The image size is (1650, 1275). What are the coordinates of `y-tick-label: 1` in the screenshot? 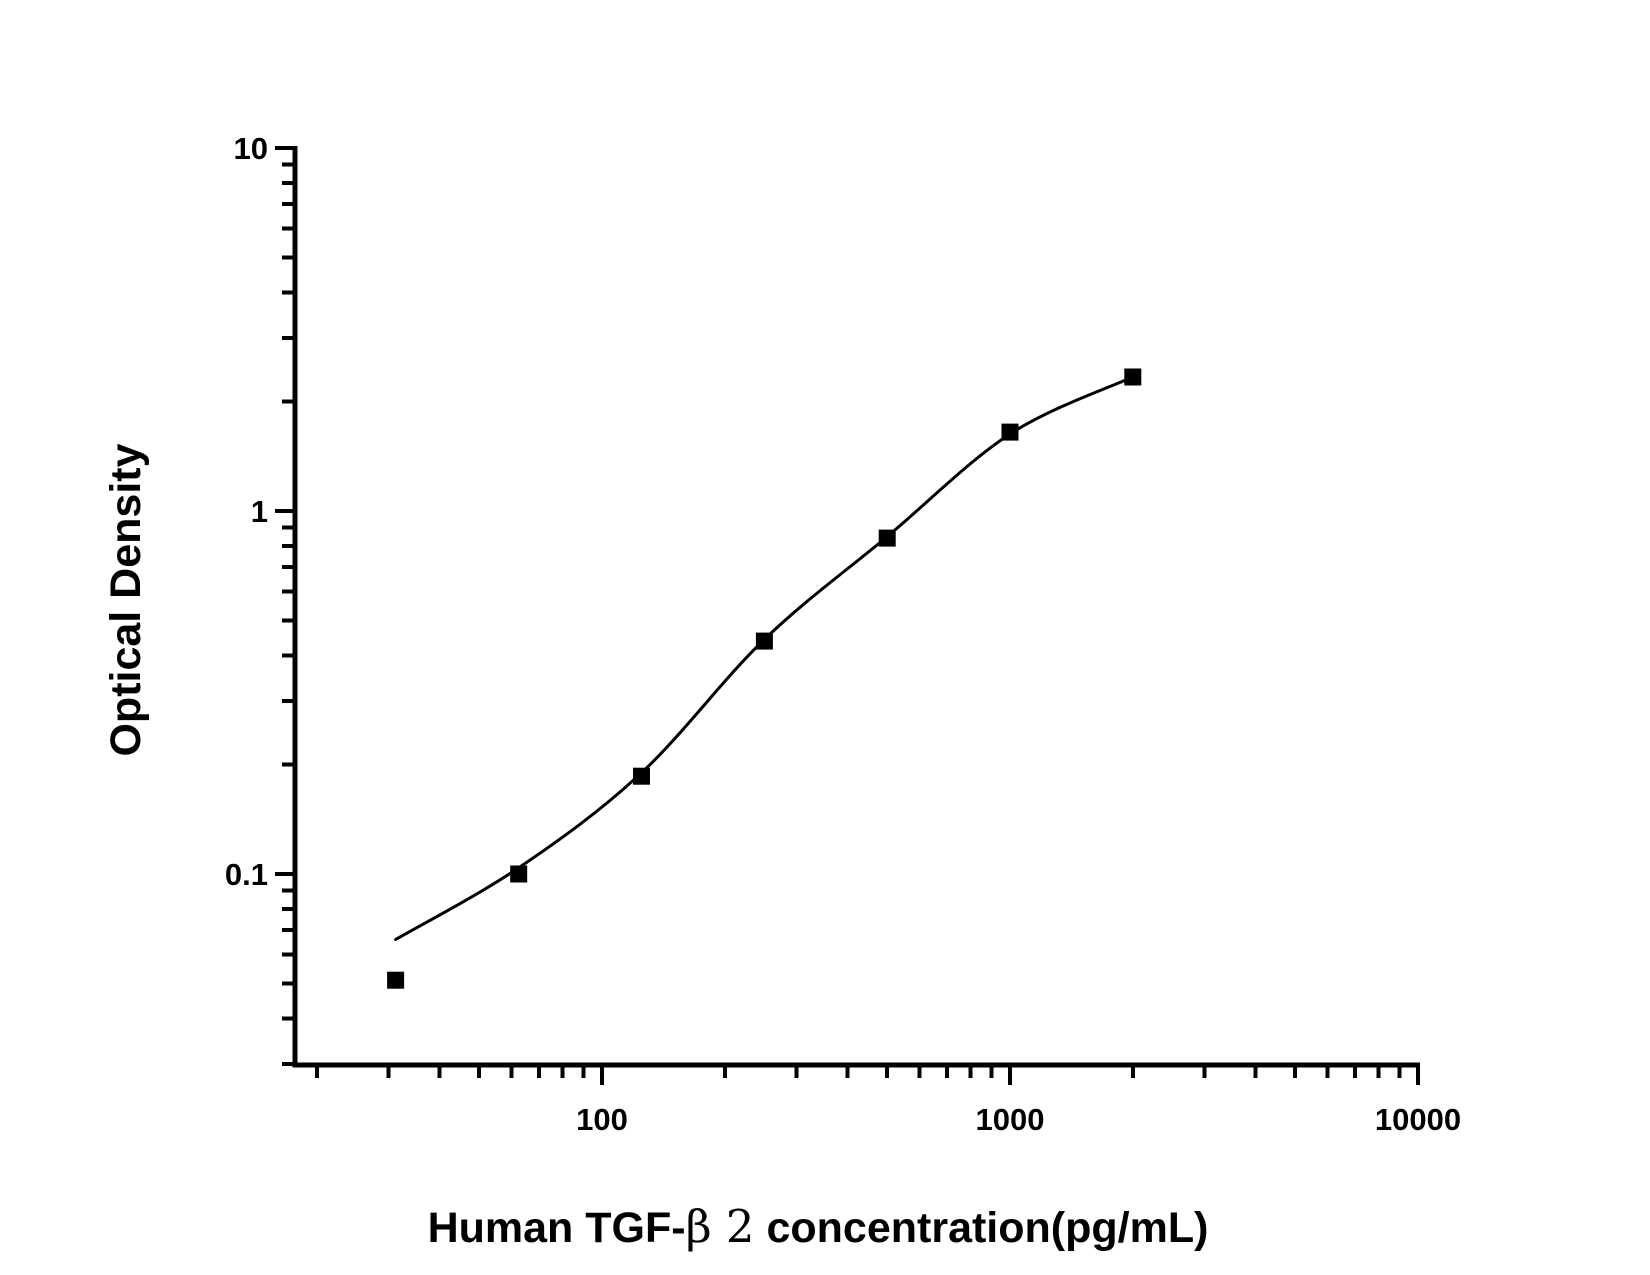 It's located at (259, 511).